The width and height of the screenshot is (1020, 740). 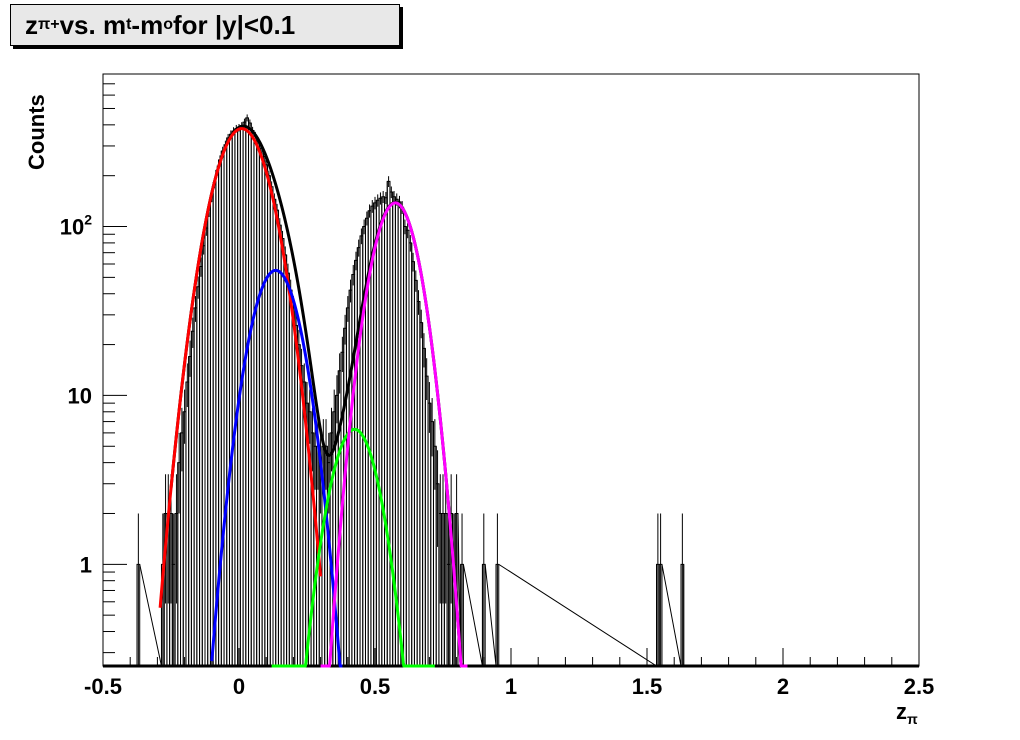 I want to click on x-tick-labels: -0.5 0 0.5 1 1.5 2 2.5, so click(x=509, y=686).